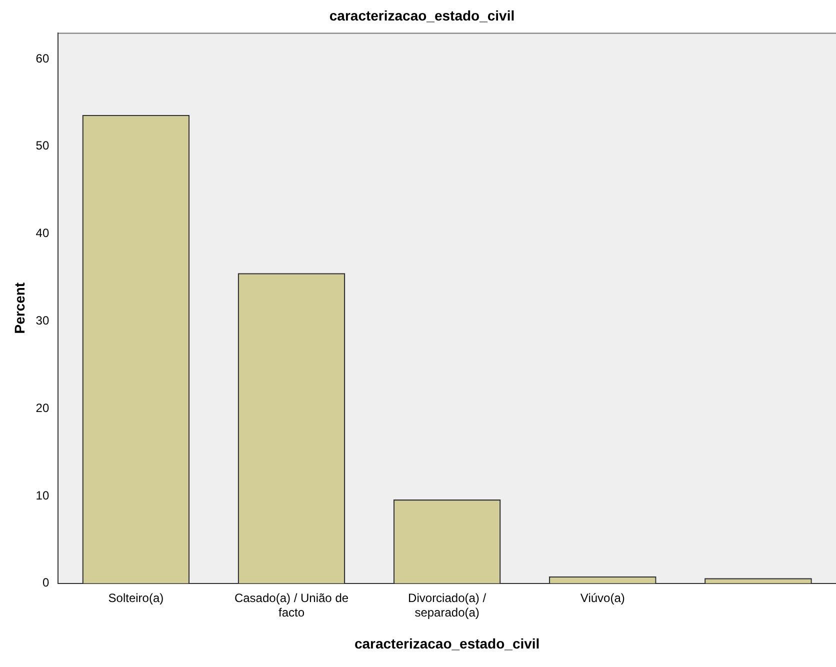  Describe the element at coordinates (43, 233) in the screenshot. I see `y-tick-label: 40` at that location.